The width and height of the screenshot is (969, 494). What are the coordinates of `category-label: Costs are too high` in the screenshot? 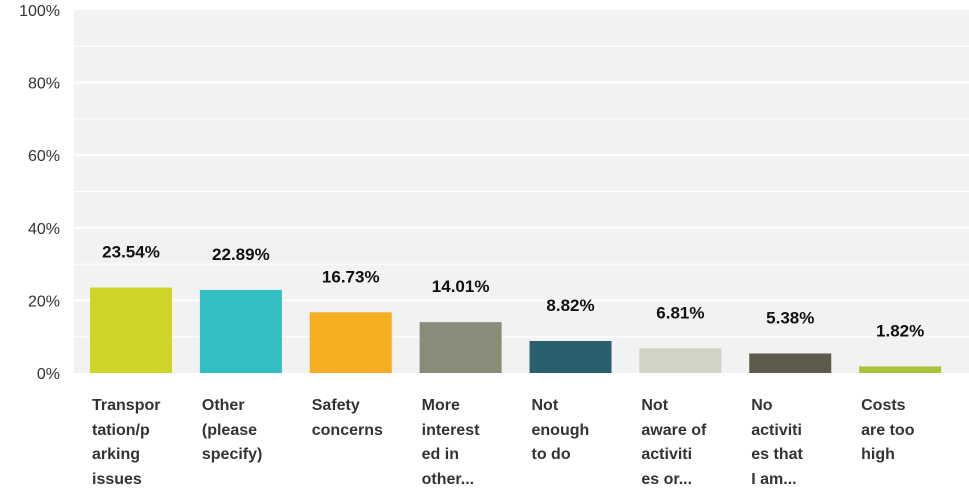 It's located at (888, 430).